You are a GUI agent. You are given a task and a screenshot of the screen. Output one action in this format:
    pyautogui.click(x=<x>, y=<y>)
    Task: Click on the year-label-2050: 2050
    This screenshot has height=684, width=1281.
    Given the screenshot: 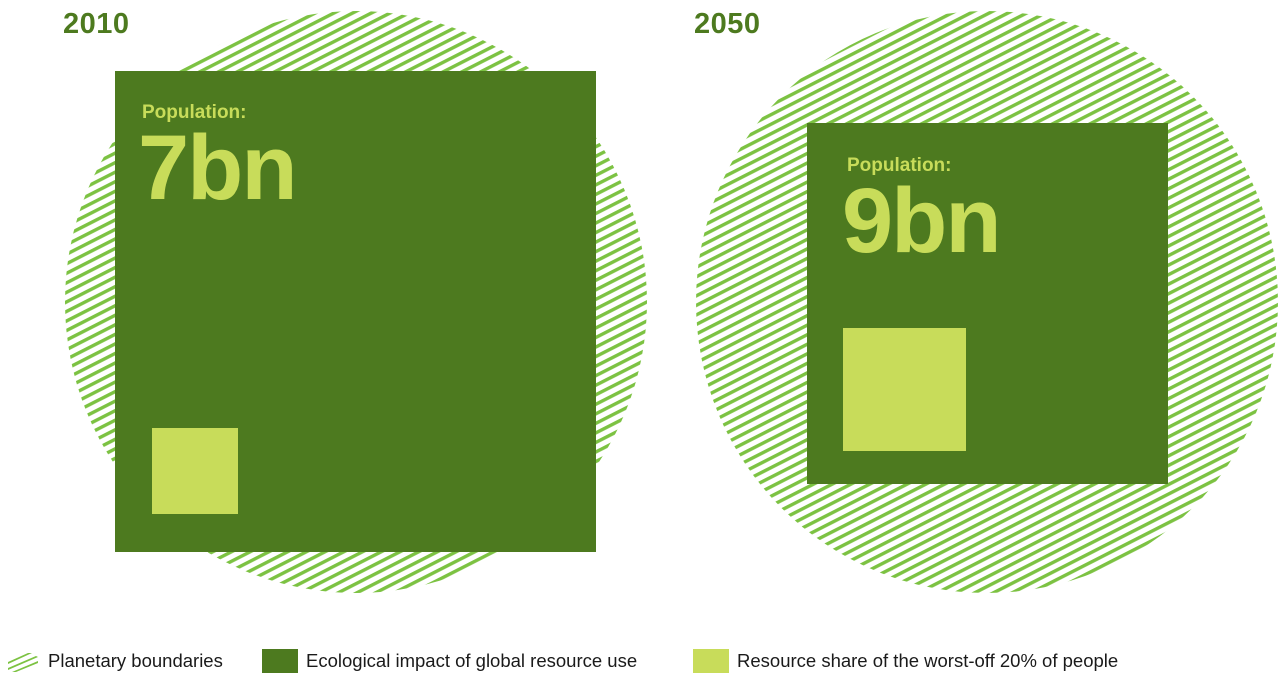 What is the action you would take?
    pyautogui.click(x=727, y=24)
    